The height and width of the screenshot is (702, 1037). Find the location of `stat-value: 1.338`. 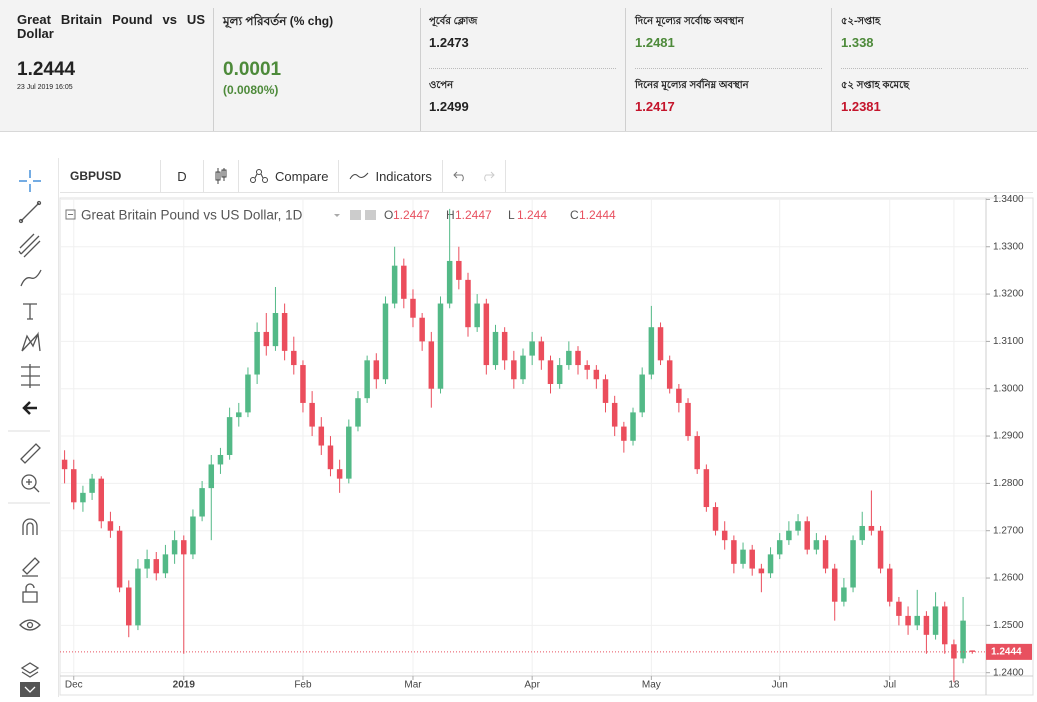

stat-value: 1.338 is located at coordinates (857, 42).